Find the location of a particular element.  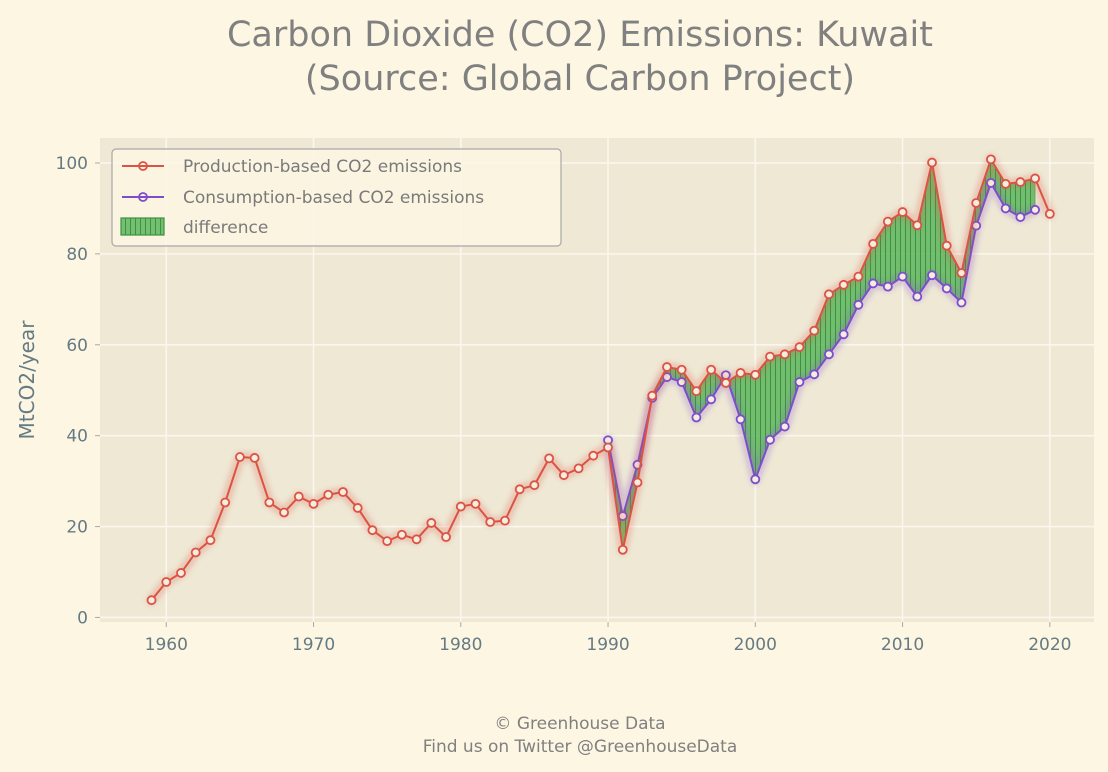

legend-production-label: Production-based CO2 emissions is located at coordinates (322, 167).